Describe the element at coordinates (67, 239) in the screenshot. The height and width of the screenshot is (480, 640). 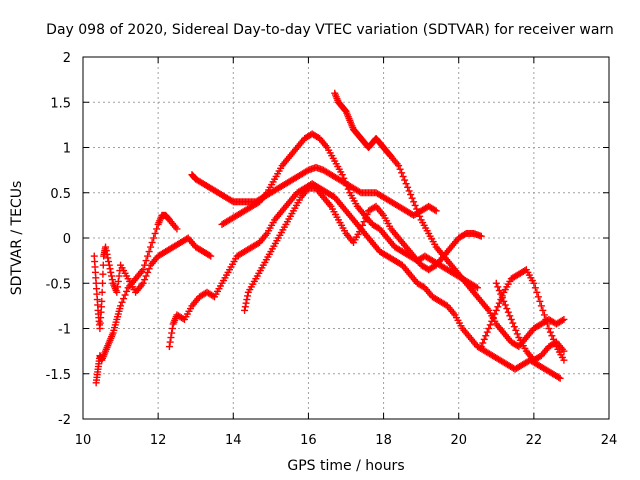
I see `y-tick-label: 0` at that location.